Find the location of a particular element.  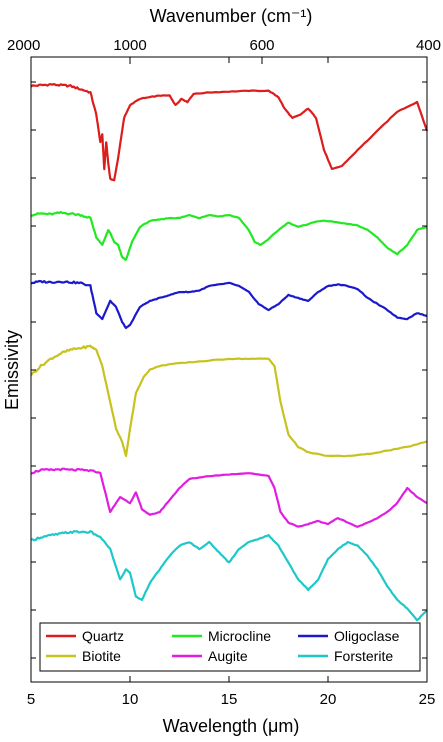

top-tick-label: 1000 is located at coordinates (129, 45).